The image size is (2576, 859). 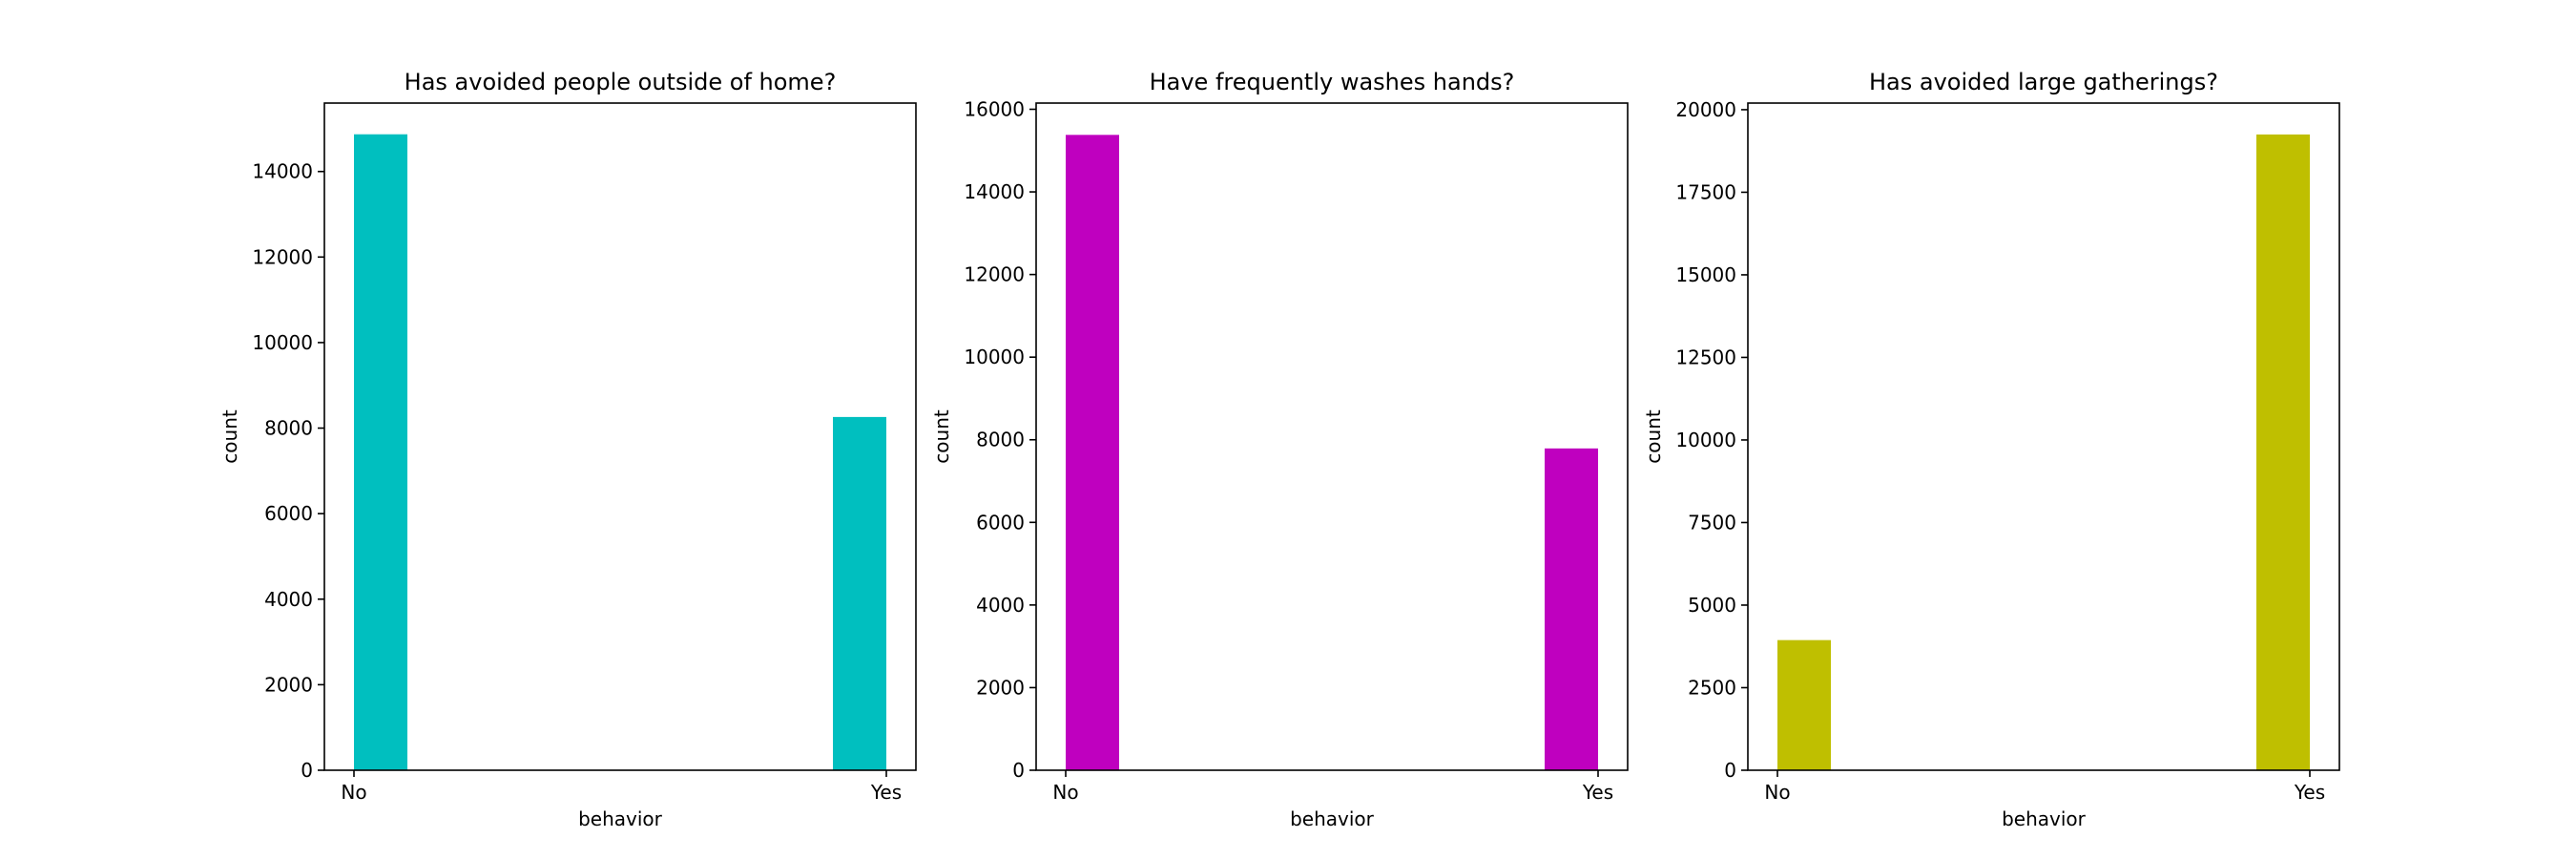 What do you see at coordinates (1712, 522) in the screenshot?
I see `y-tick-label: 7500` at bounding box center [1712, 522].